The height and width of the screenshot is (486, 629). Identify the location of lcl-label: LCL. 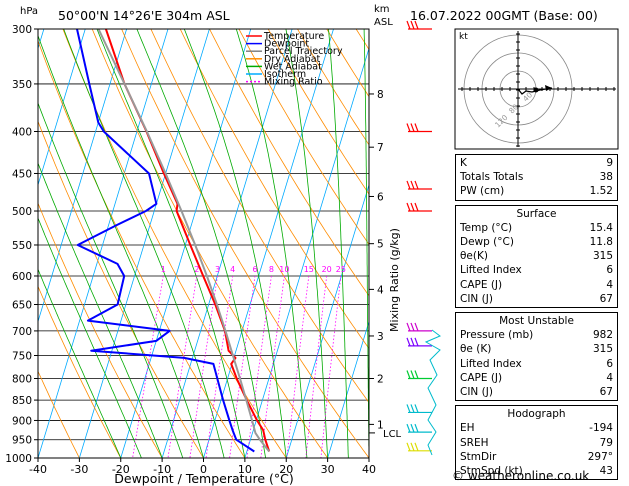
(392, 434).